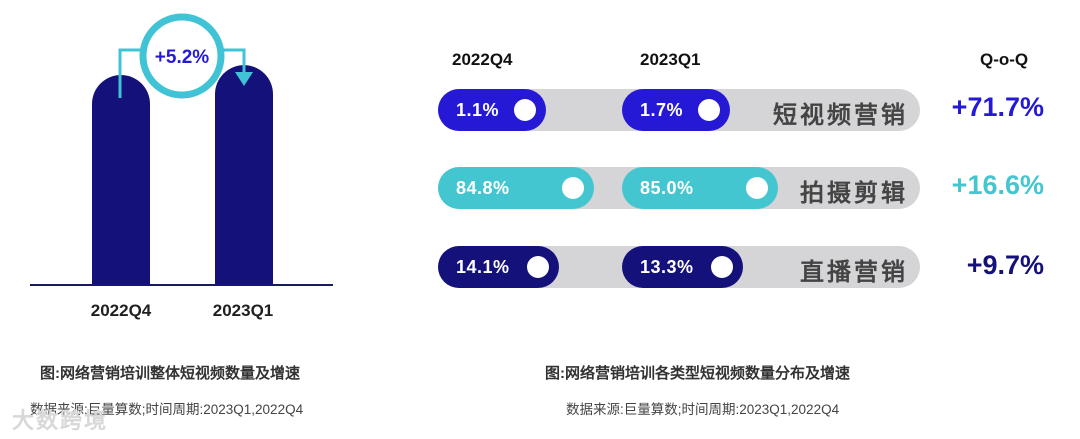 This screenshot has height=439, width=1080. What do you see at coordinates (244, 175) in the screenshot?
I see `bar-2023q1` at bounding box center [244, 175].